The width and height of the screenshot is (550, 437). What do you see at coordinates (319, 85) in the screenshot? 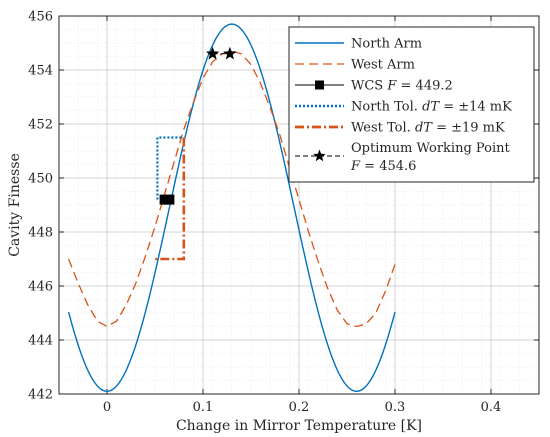
I see `legend-wcs-square-icon` at bounding box center [319, 85].